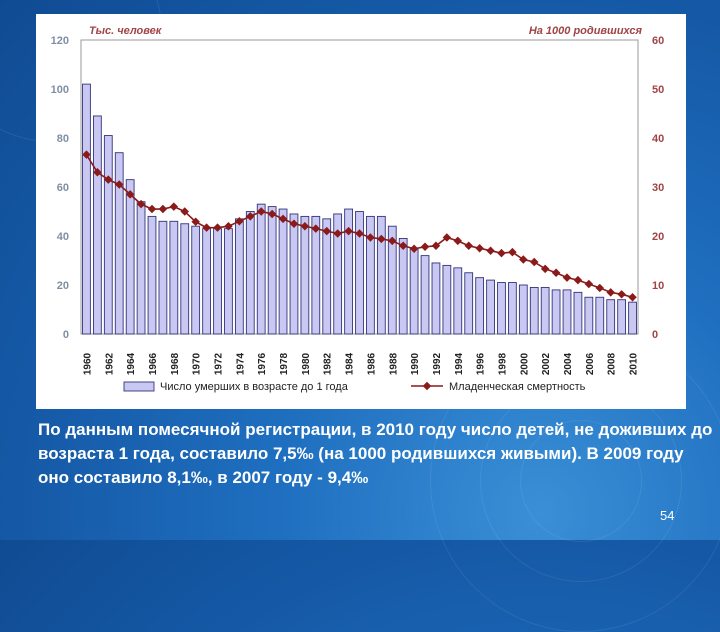  I want to click on right-tick-label: 0, so click(655, 335).